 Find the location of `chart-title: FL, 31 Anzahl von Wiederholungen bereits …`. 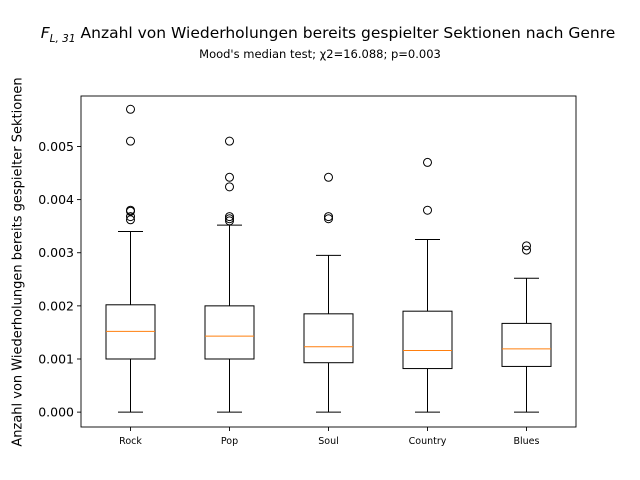

chart-title: FL, 31 Anzahl von Wiederholungen bereits … is located at coordinates (328, 34).